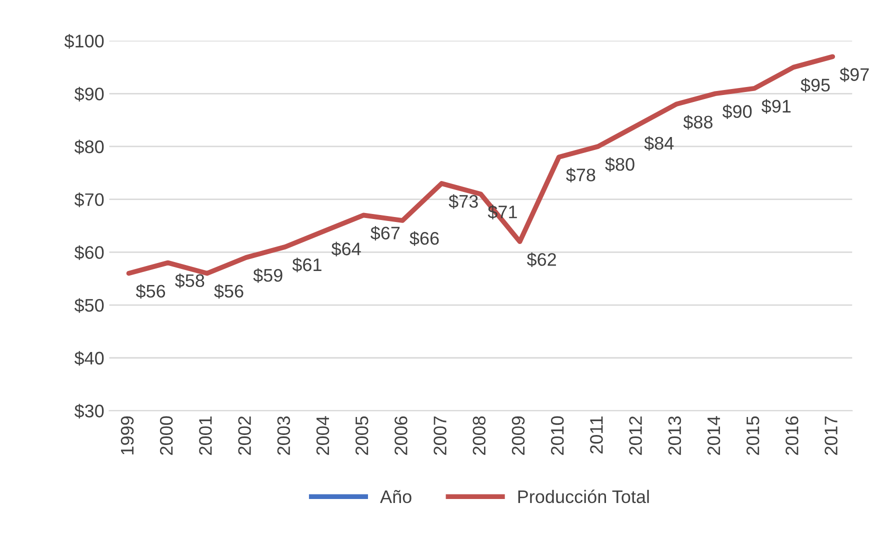 The image size is (874, 544). Describe the element at coordinates (244, 435) in the screenshot. I see `x-tick-label: 2002` at that location.